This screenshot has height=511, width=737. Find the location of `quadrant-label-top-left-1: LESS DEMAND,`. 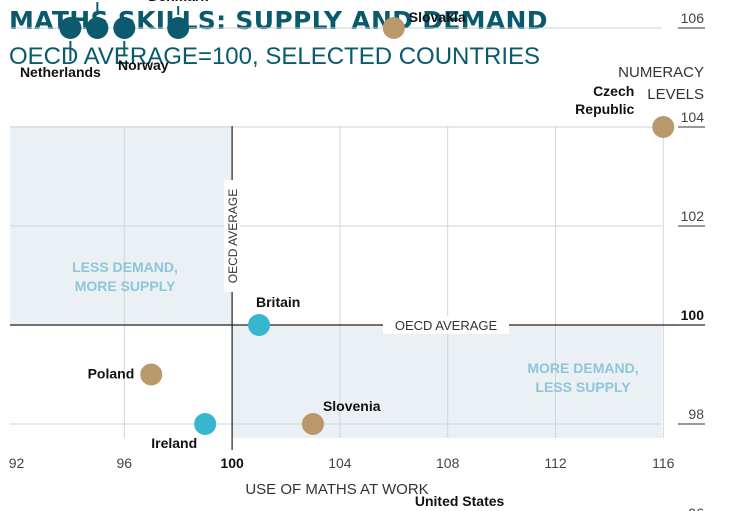

quadrant-label-top-left-1: LESS DEMAND, is located at coordinates (125, 267).